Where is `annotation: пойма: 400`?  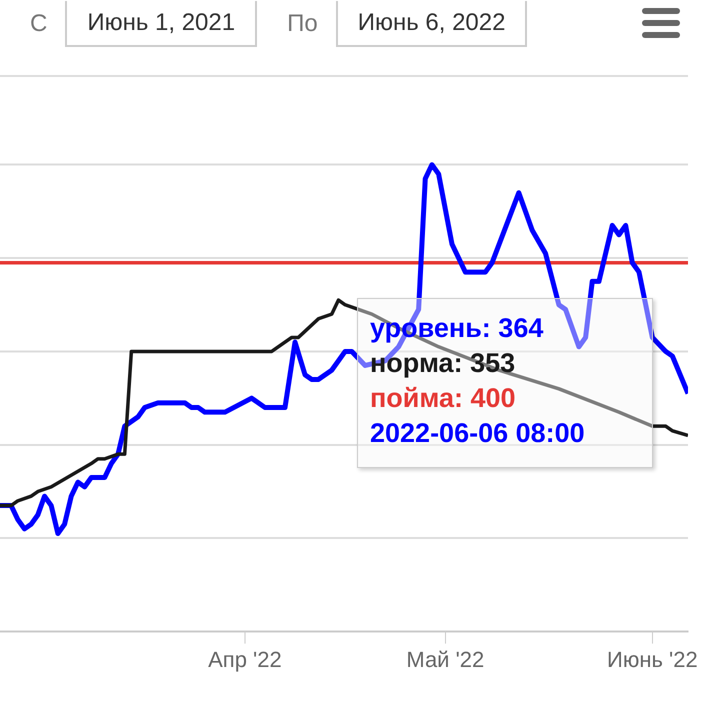
annotation: пойма: 400 is located at coordinates (443, 398).